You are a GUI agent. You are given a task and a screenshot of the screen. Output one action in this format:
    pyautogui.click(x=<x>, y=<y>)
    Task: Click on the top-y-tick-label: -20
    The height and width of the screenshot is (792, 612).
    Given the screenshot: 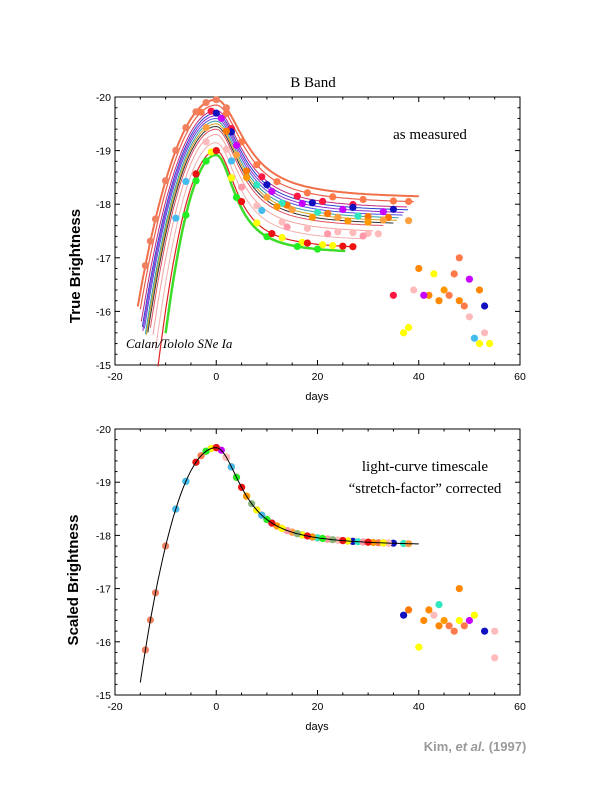 What is the action you would take?
    pyautogui.click(x=103, y=98)
    